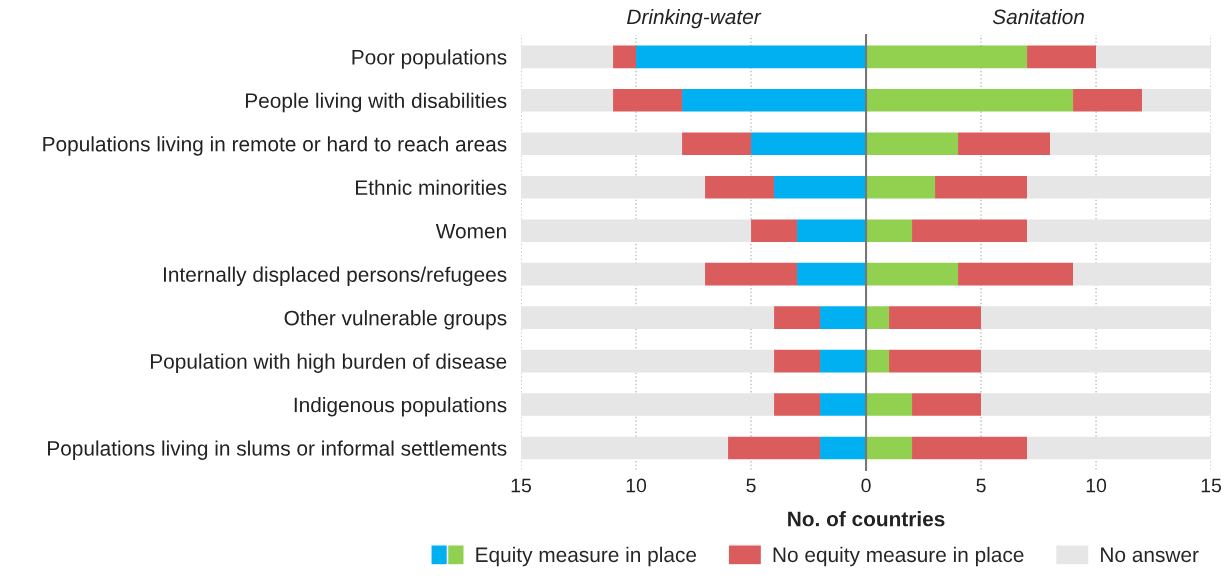  What do you see at coordinates (429, 59) in the screenshot?
I see `y-tick-label: Poor populations` at bounding box center [429, 59].